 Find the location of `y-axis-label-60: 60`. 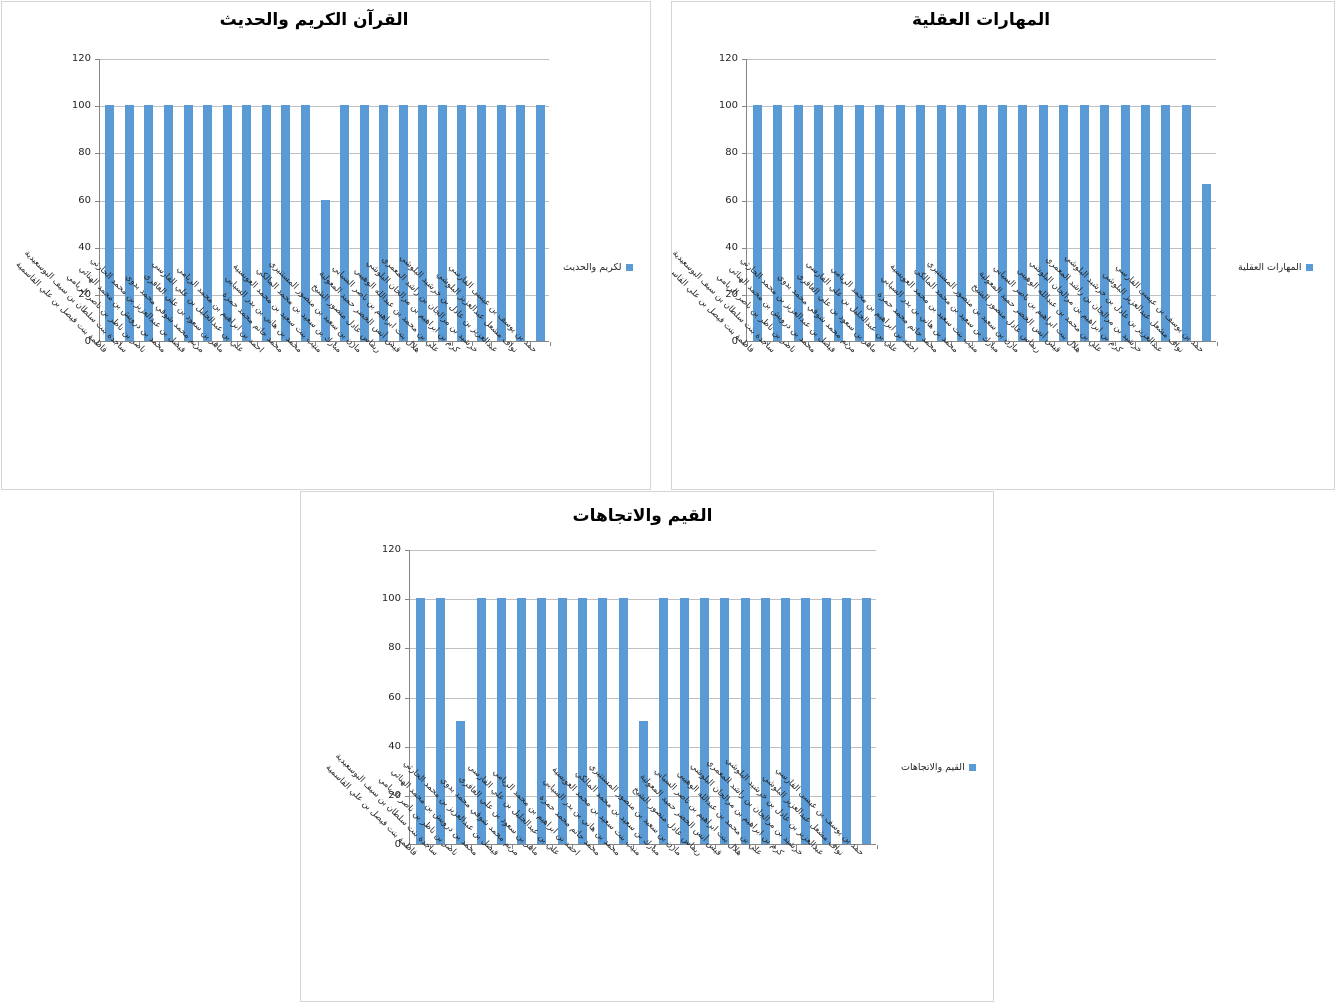

y-axis-label-60: 60 is located at coordinates (731, 200).